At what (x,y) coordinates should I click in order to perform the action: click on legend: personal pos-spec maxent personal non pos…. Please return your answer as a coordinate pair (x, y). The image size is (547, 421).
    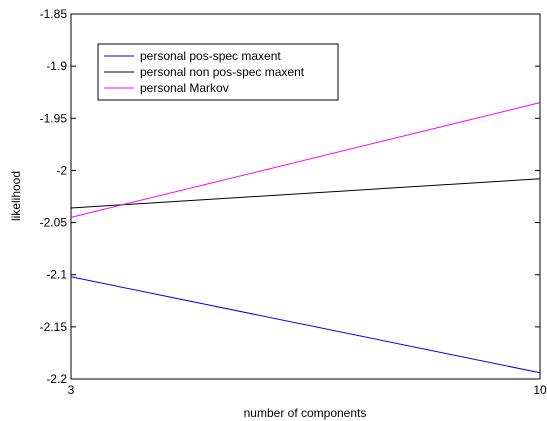
    Looking at the image, I should click on (218, 72).